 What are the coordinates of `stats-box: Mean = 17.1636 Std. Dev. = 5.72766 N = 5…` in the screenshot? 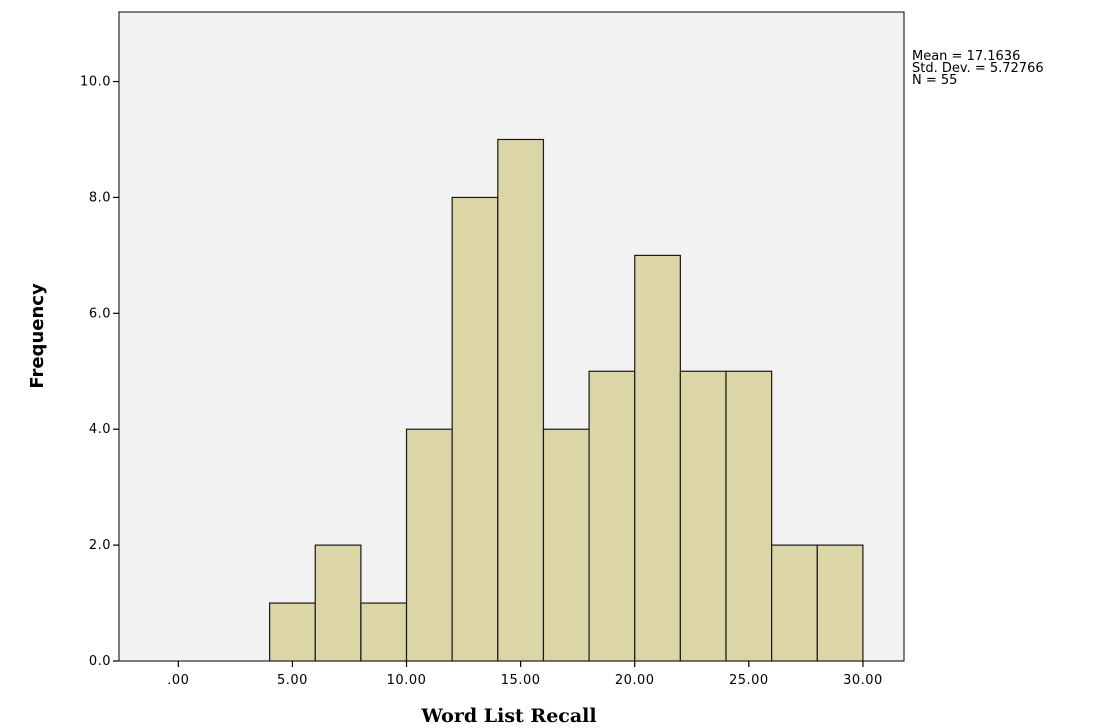 It's located at (978, 68).